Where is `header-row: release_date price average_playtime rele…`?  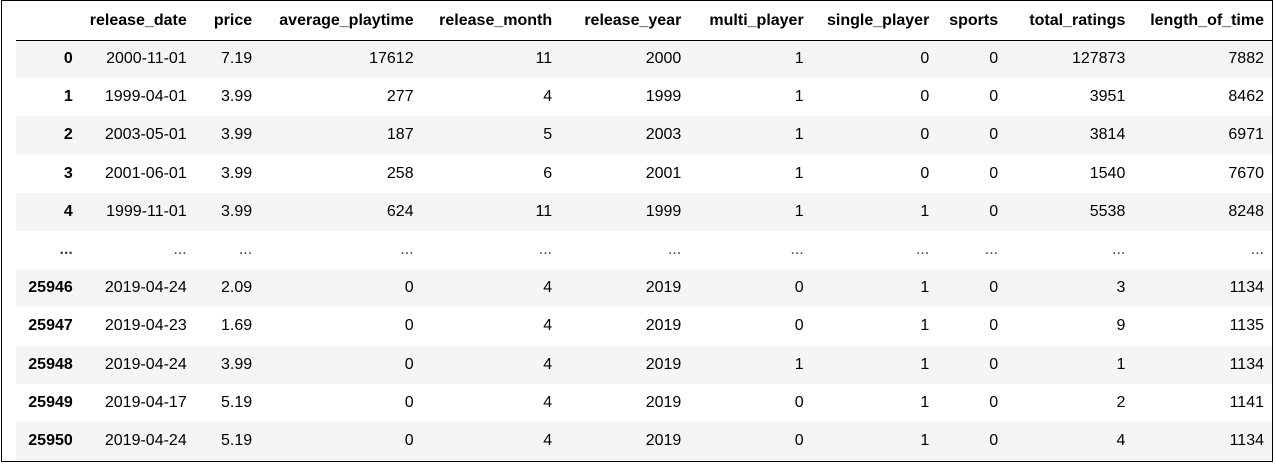
header-row: release_date price average_playtime rele… is located at coordinates (644, 21).